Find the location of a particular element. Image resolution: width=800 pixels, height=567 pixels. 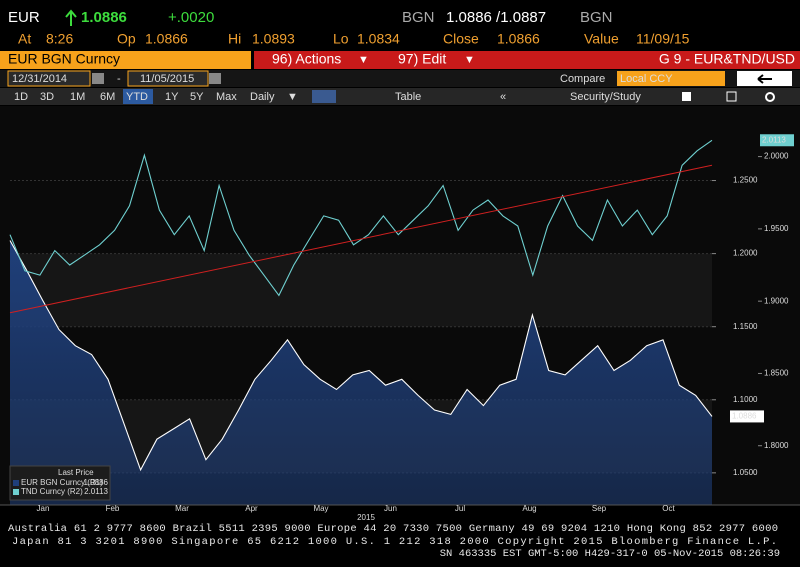

y-tick-label: 1.2000 is located at coordinates (745, 253).